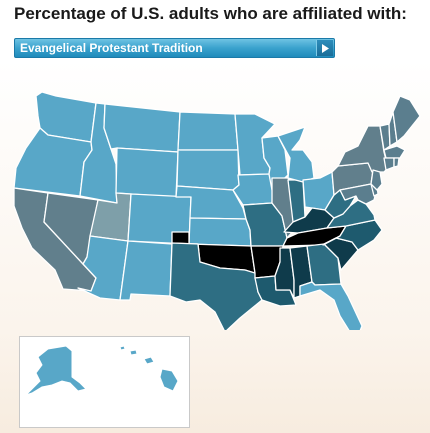 The width and height of the screenshot is (430, 433). I want to click on alaska-hawaii-inset, so click(104, 382).